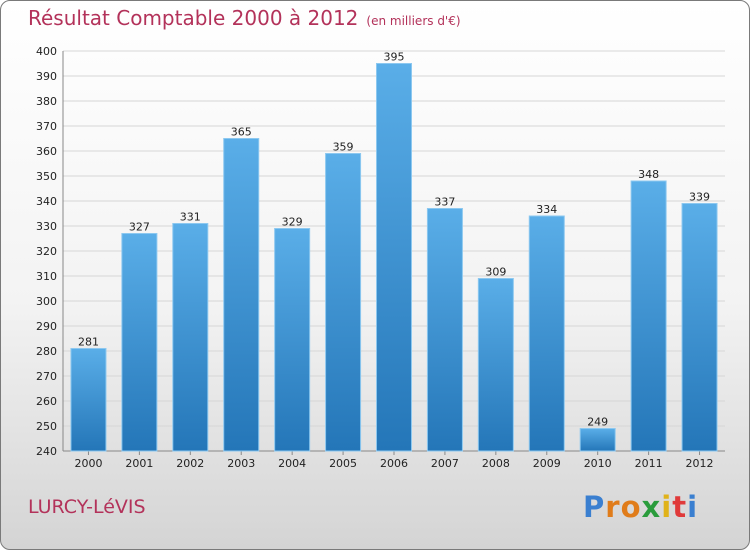  Describe the element at coordinates (46, 301) in the screenshot. I see `y-tick-label: 300` at that location.